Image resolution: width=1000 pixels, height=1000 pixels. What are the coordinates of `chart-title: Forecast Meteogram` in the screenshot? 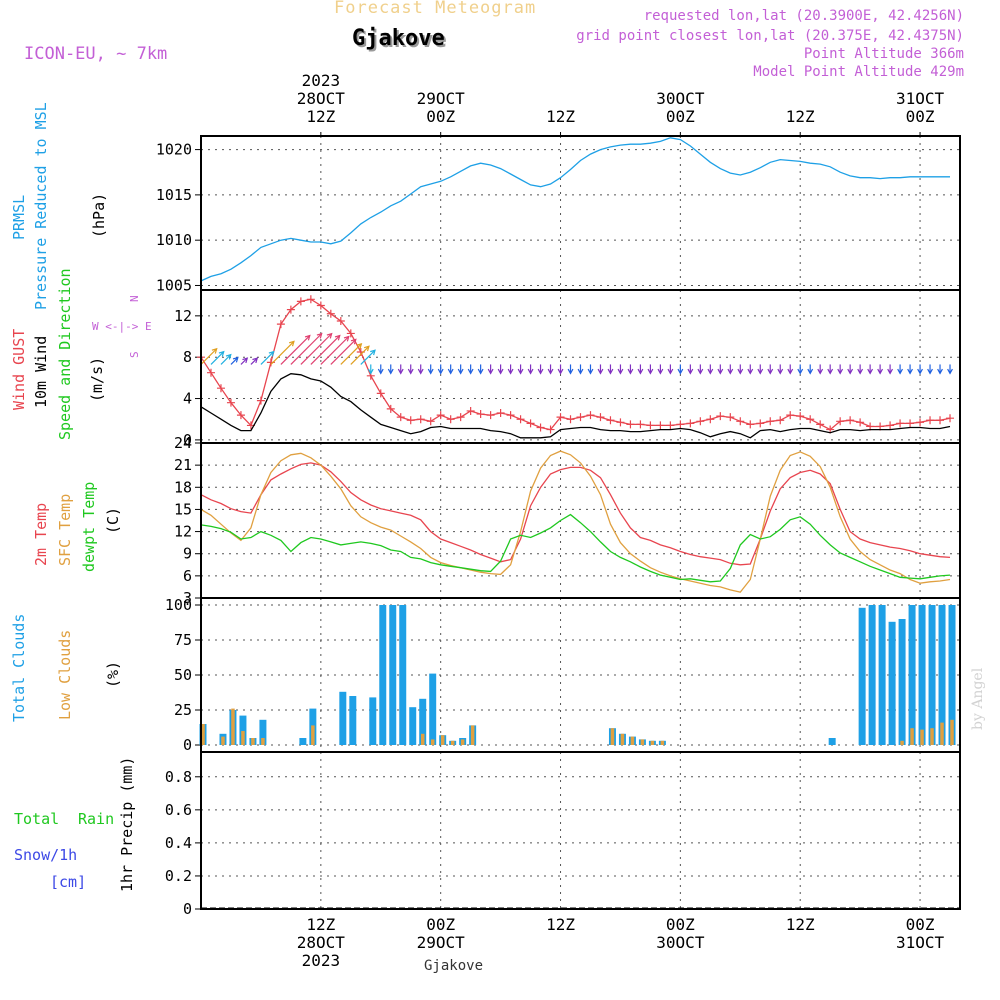 It's located at (435, 9).